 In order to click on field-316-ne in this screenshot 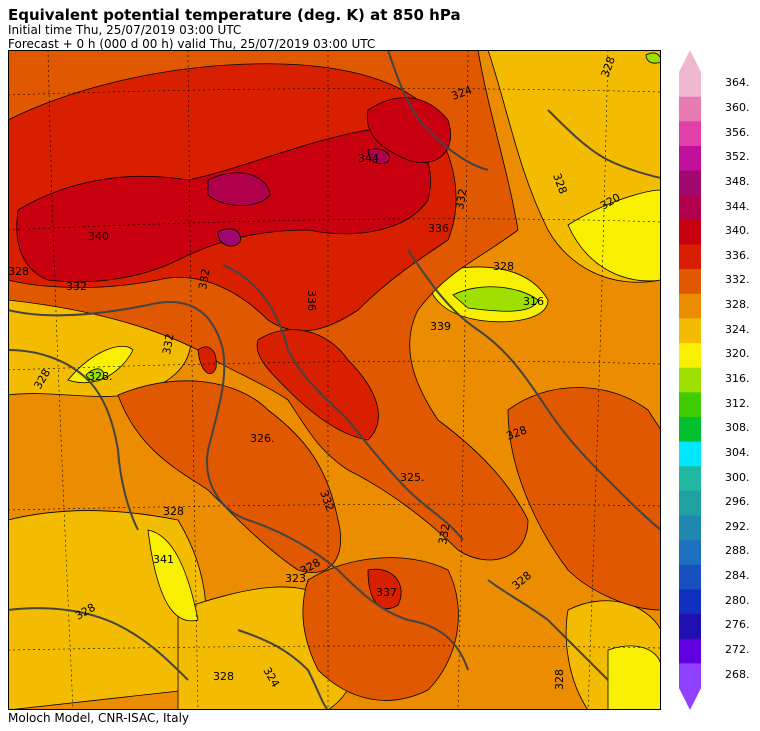, I will do `click(653, 58)`.